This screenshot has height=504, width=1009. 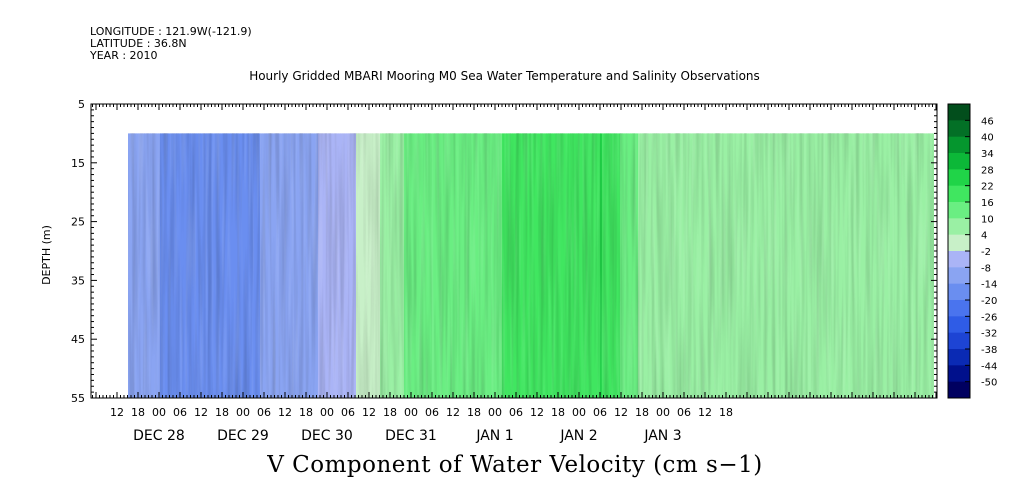 I want to click on colorbar-label: -32, so click(x=989, y=334).